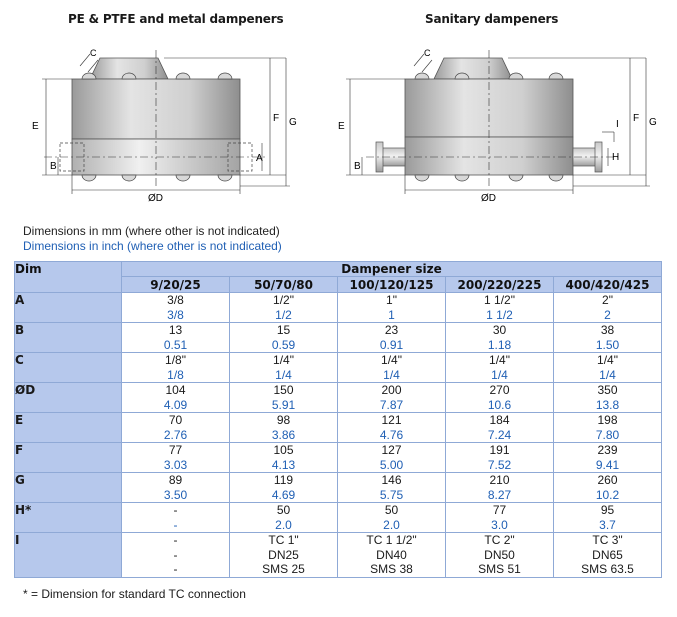  Describe the element at coordinates (175, 510) in the screenshot. I see `mm-value: -` at that location.